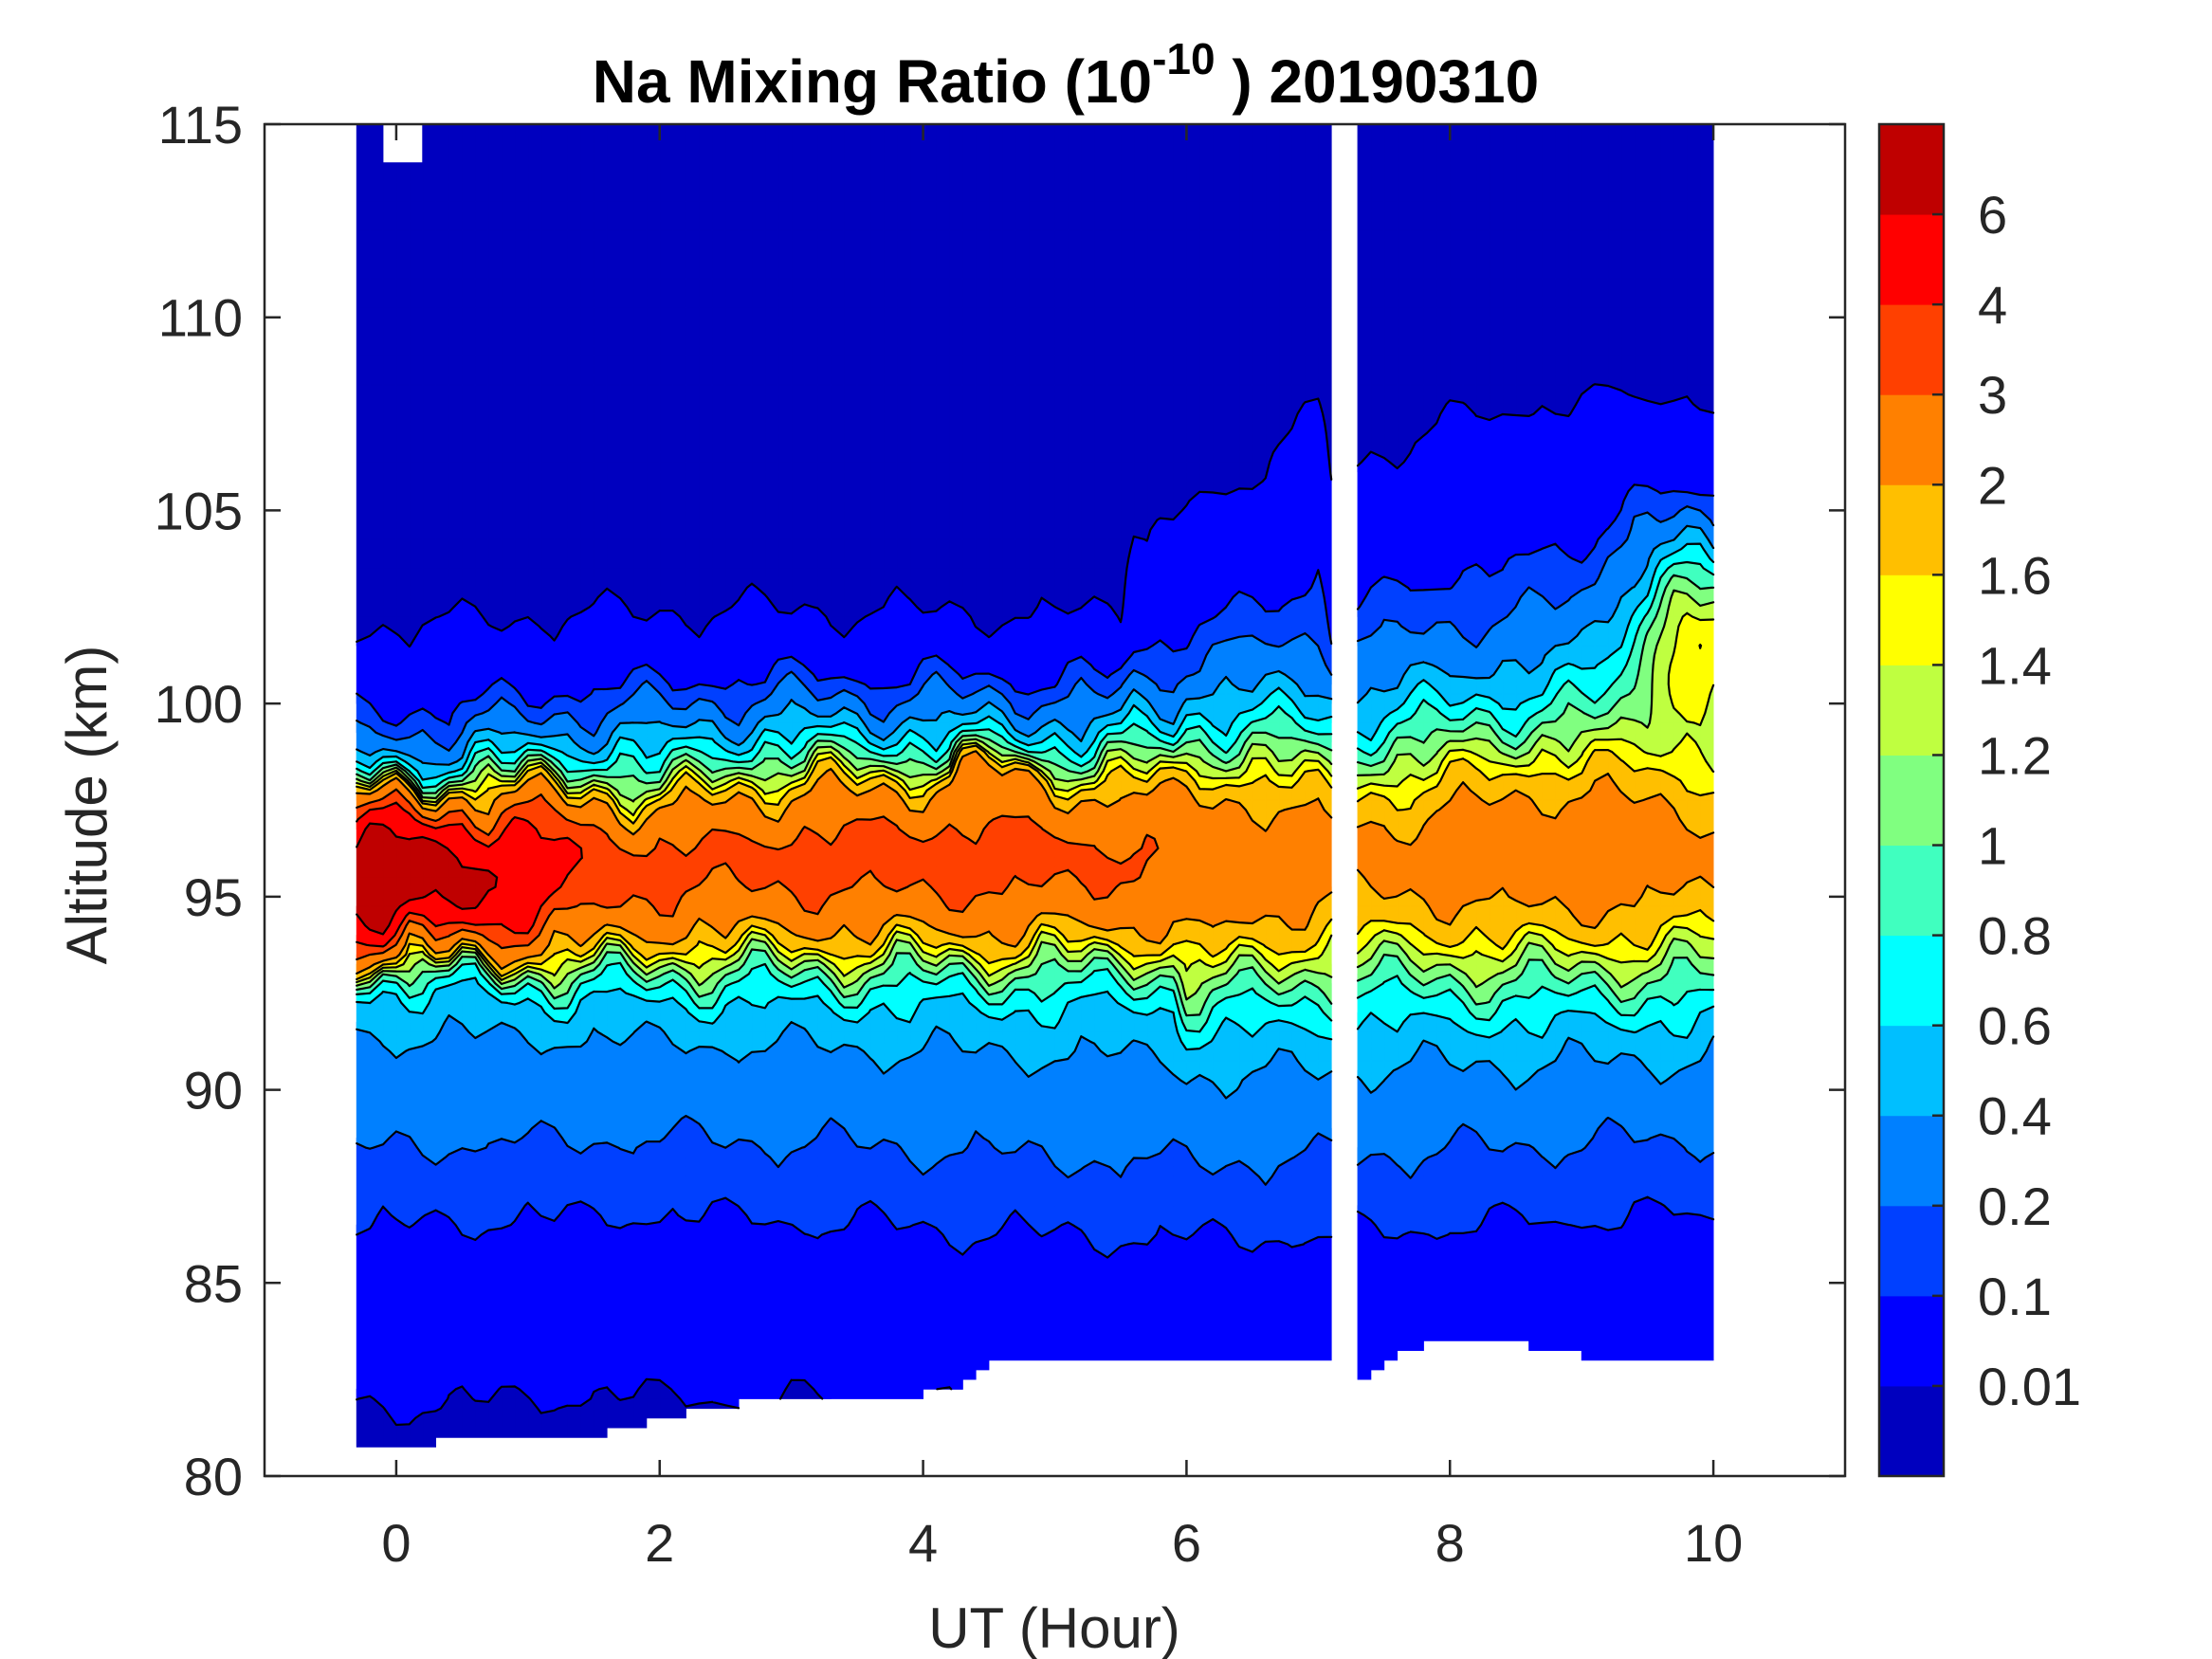  I want to click on y-tick-label: 80, so click(213, 1476).